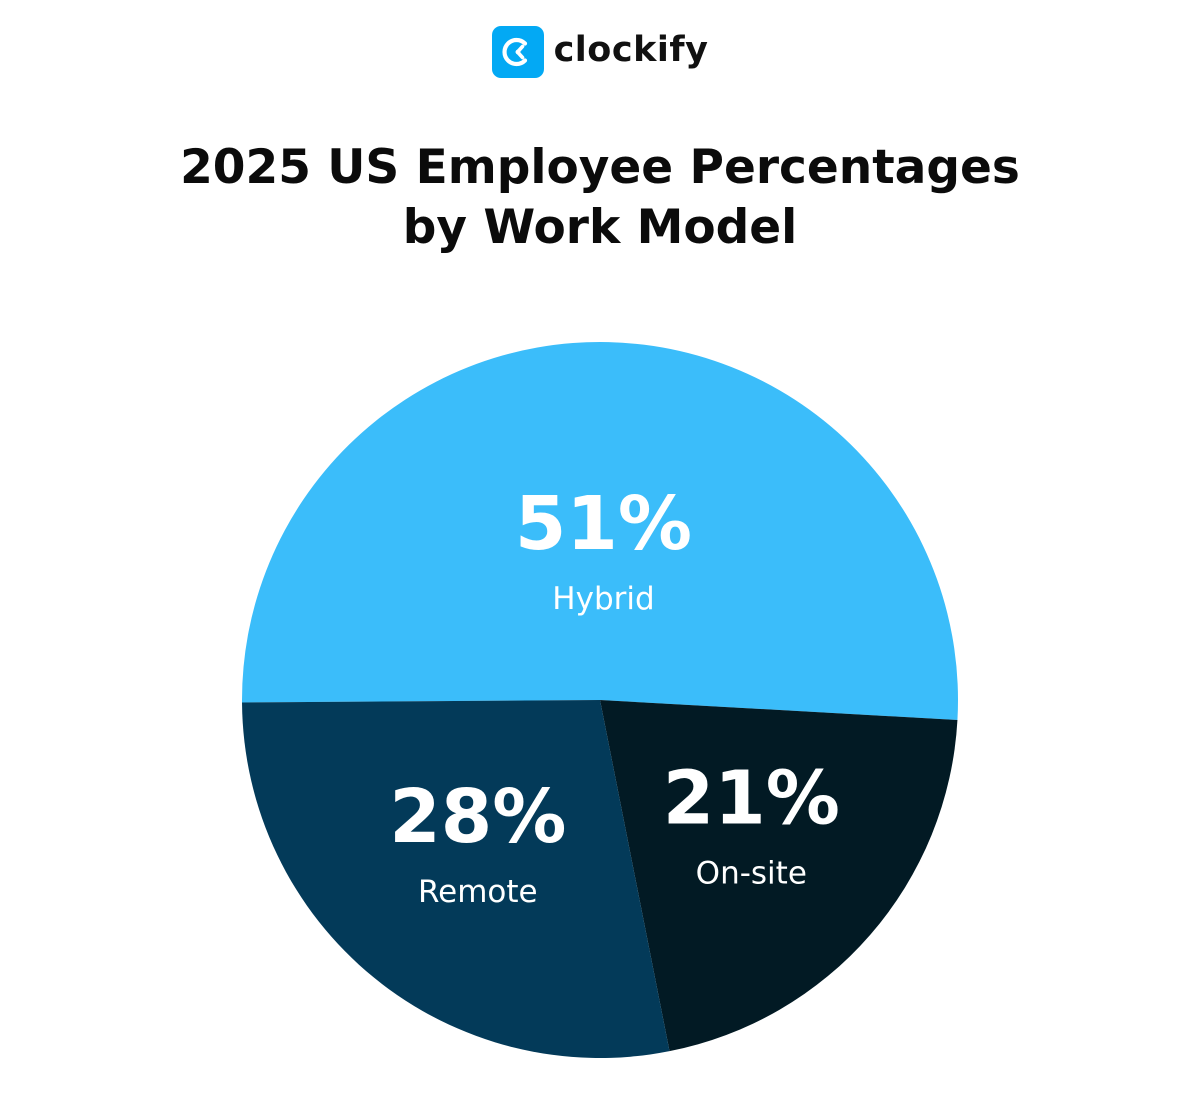 The height and width of the screenshot is (1099, 1200). I want to click on pie-value-label-remote: 28%, so click(477, 817).